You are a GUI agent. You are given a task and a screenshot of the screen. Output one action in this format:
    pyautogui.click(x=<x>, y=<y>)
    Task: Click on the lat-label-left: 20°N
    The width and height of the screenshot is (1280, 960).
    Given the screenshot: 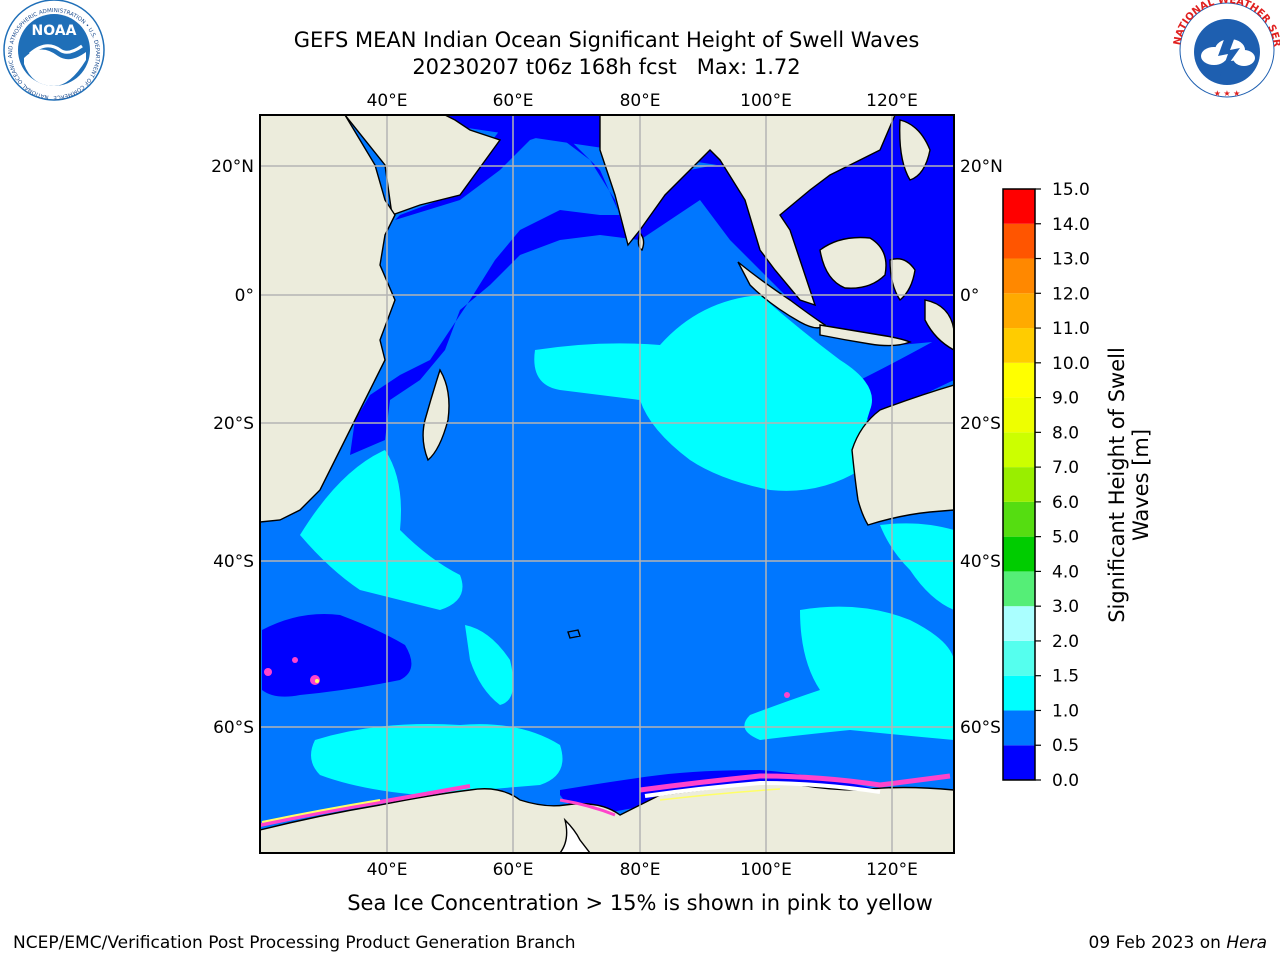 What is the action you would take?
    pyautogui.click(x=232, y=167)
    